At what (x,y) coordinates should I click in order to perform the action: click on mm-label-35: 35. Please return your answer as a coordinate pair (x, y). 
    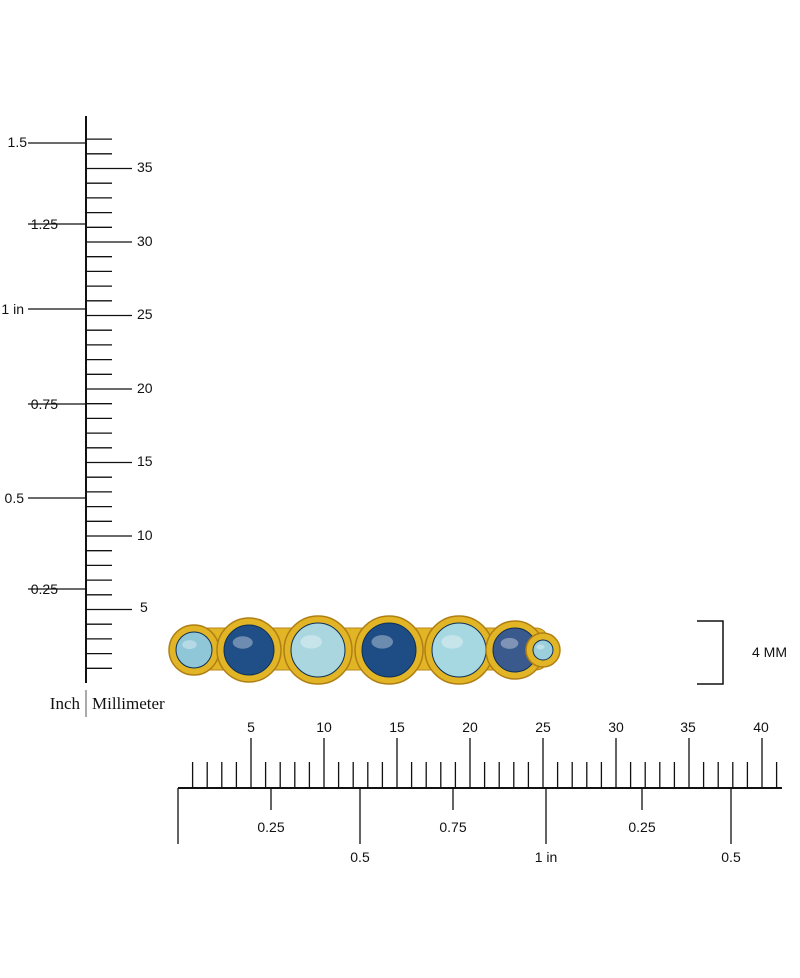
    Looking at the image, I should click on (145, 167).